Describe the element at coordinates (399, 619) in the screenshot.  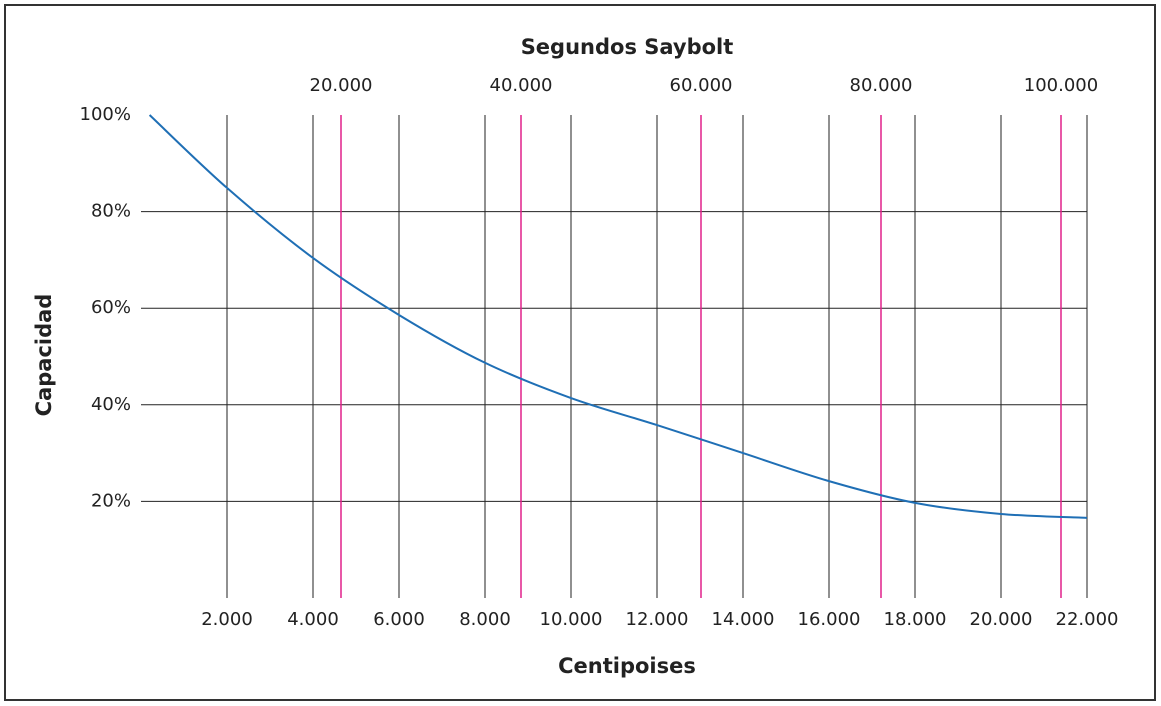
I see `x-tick-label: 6.000` at that location.